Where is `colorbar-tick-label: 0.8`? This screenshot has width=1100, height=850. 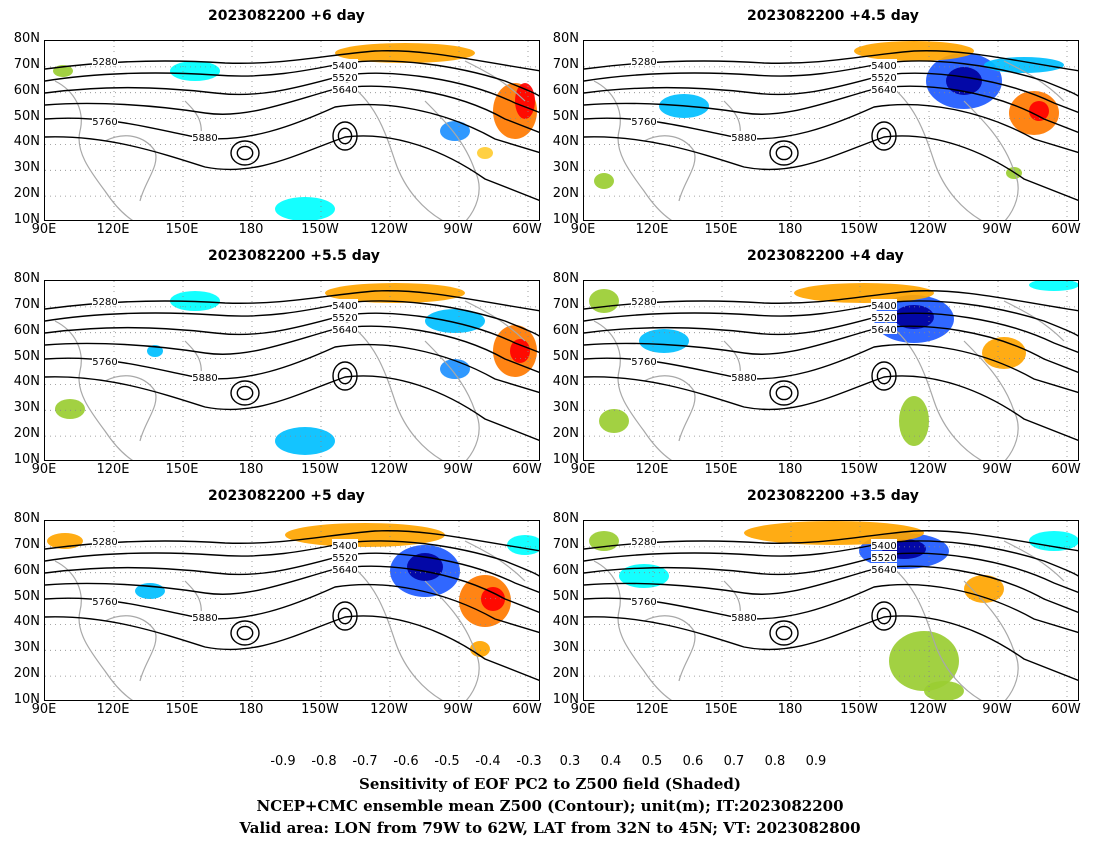 colorbar-tick-label: 0.8 is located at coordinates (775, 761).